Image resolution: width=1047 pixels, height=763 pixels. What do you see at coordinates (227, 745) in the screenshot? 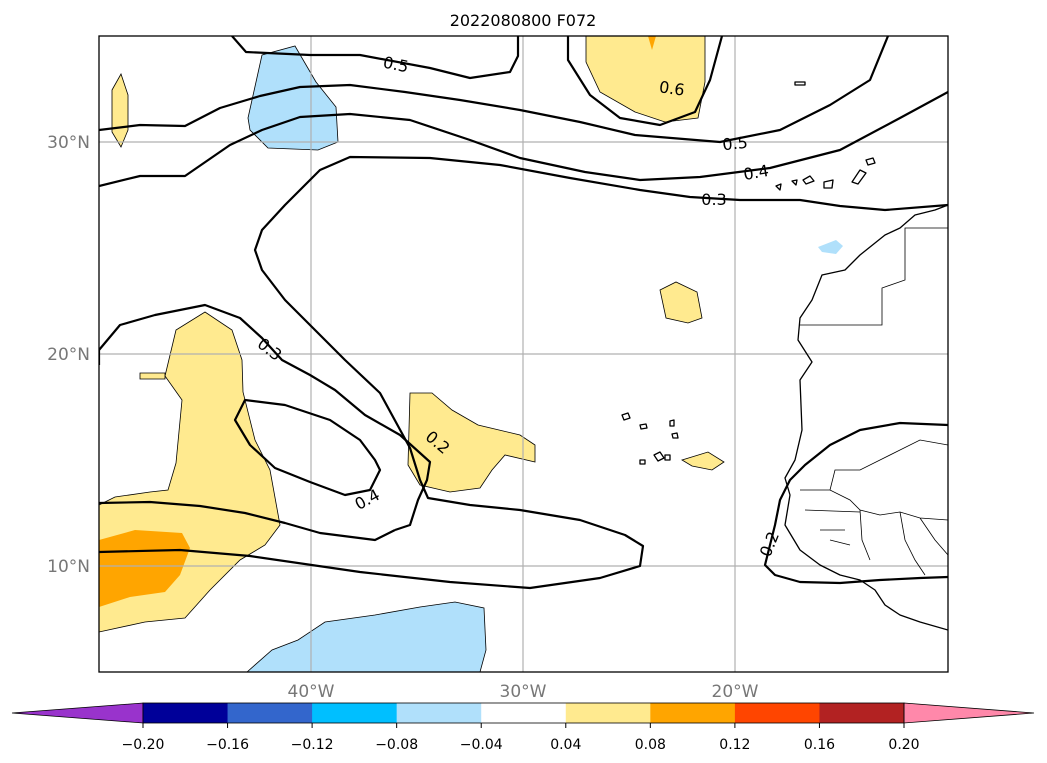
I see `colorbar-tick-label: −0.16` at bounding box center [227, 745].